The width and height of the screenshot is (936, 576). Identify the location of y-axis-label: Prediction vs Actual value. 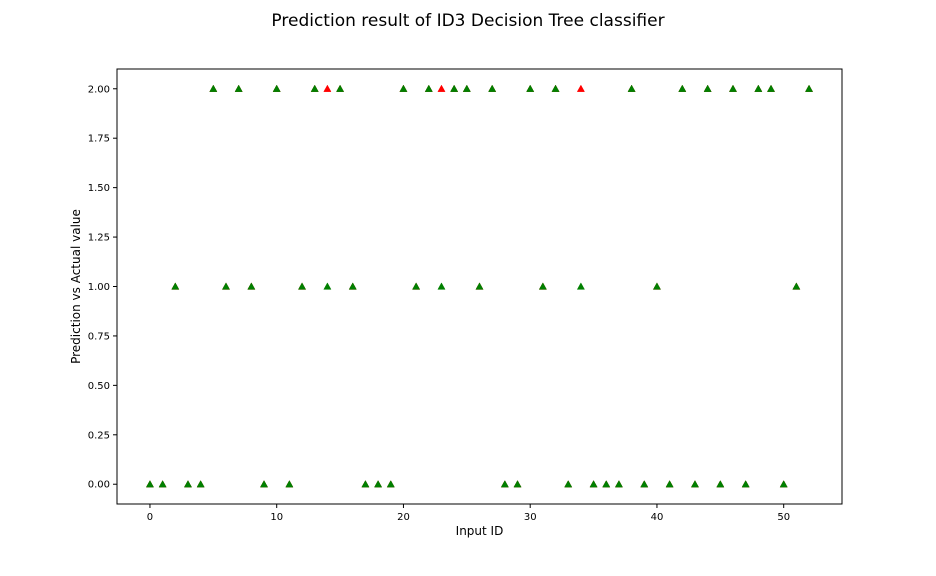
(76, 286).